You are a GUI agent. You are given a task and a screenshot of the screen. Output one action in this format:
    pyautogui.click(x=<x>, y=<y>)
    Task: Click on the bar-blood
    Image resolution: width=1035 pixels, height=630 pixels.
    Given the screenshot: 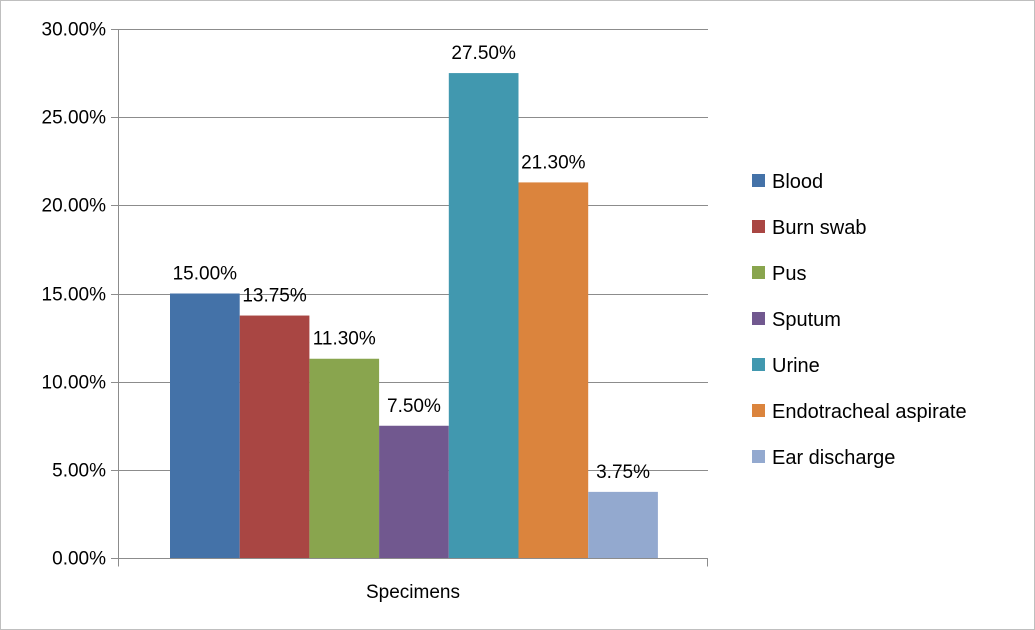 What is the action you would take?
    pyautogui.click(x=205, y=425)
    